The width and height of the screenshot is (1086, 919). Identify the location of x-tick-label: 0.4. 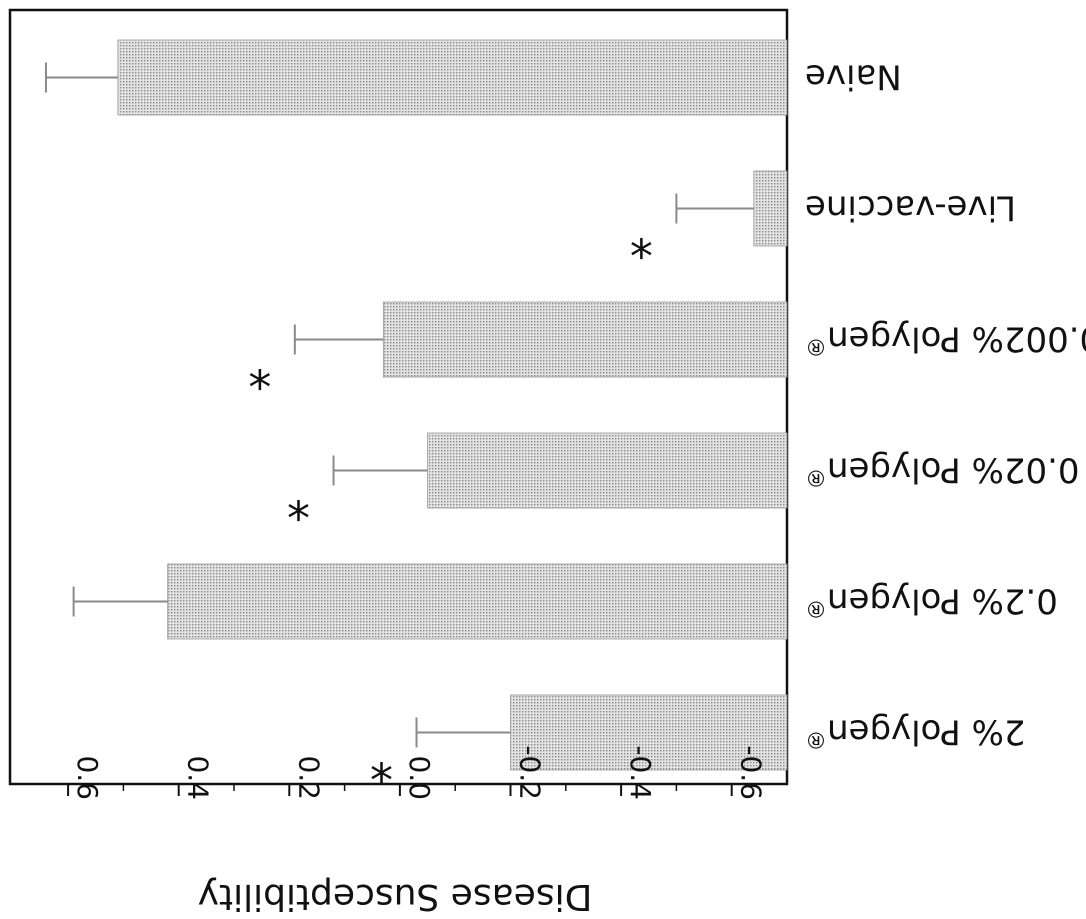
(198, 777).